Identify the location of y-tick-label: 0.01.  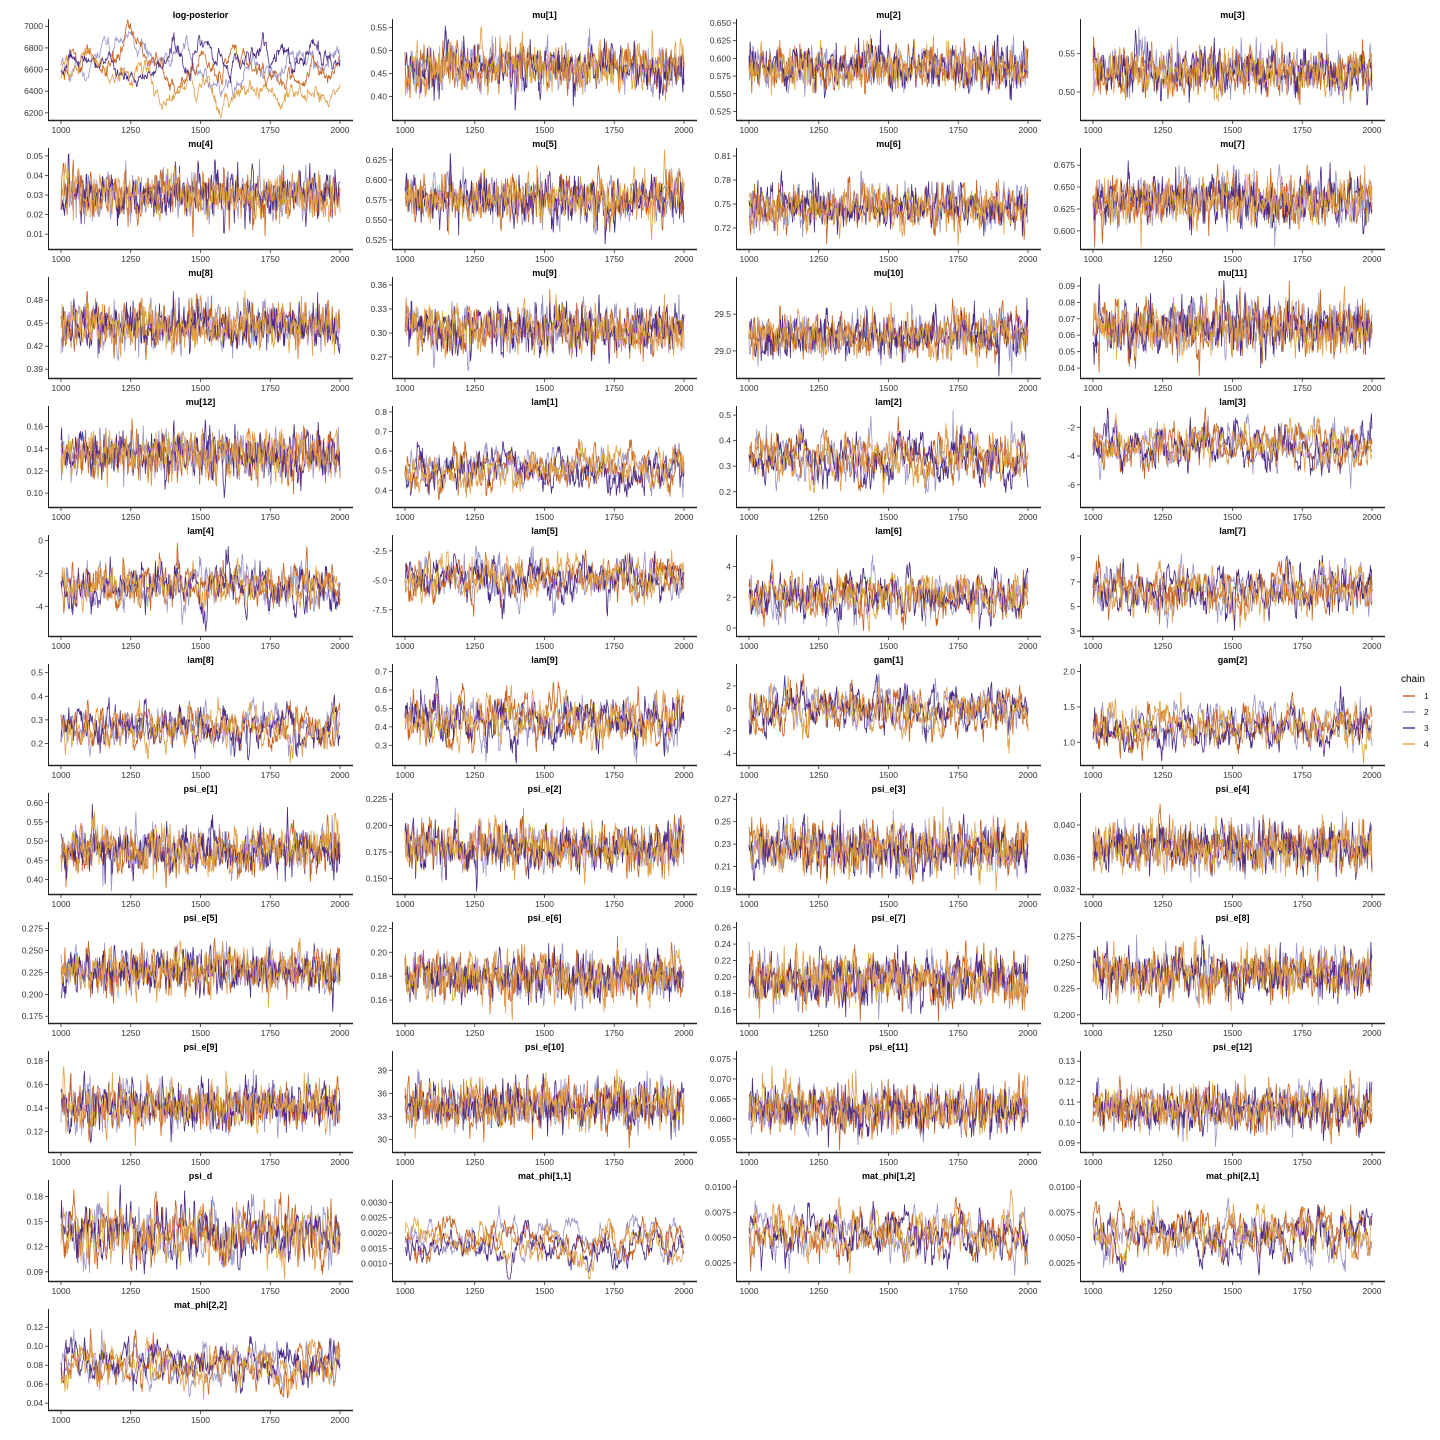
(34, 234).